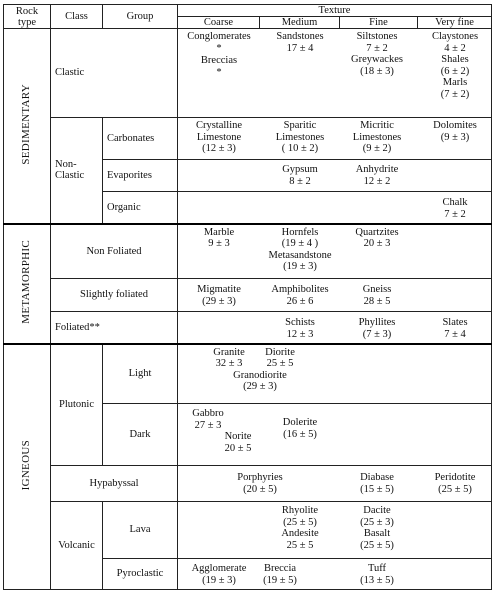  I want to click on rock-gabbro: Gabbro 27 ± 3, so click(208, 419).